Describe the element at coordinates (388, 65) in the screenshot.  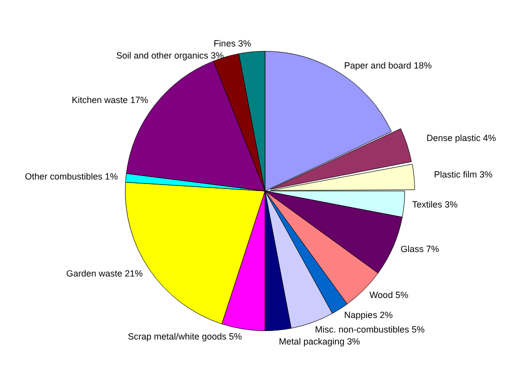
I see `slice-label: Paper and board 18%` at that location.